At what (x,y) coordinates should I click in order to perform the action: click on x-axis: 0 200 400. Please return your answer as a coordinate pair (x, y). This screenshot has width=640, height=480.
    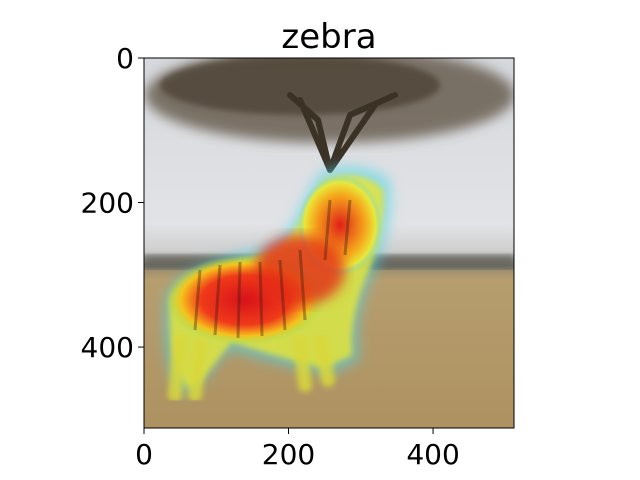
    Looking at the image, I should click on (297, 449).